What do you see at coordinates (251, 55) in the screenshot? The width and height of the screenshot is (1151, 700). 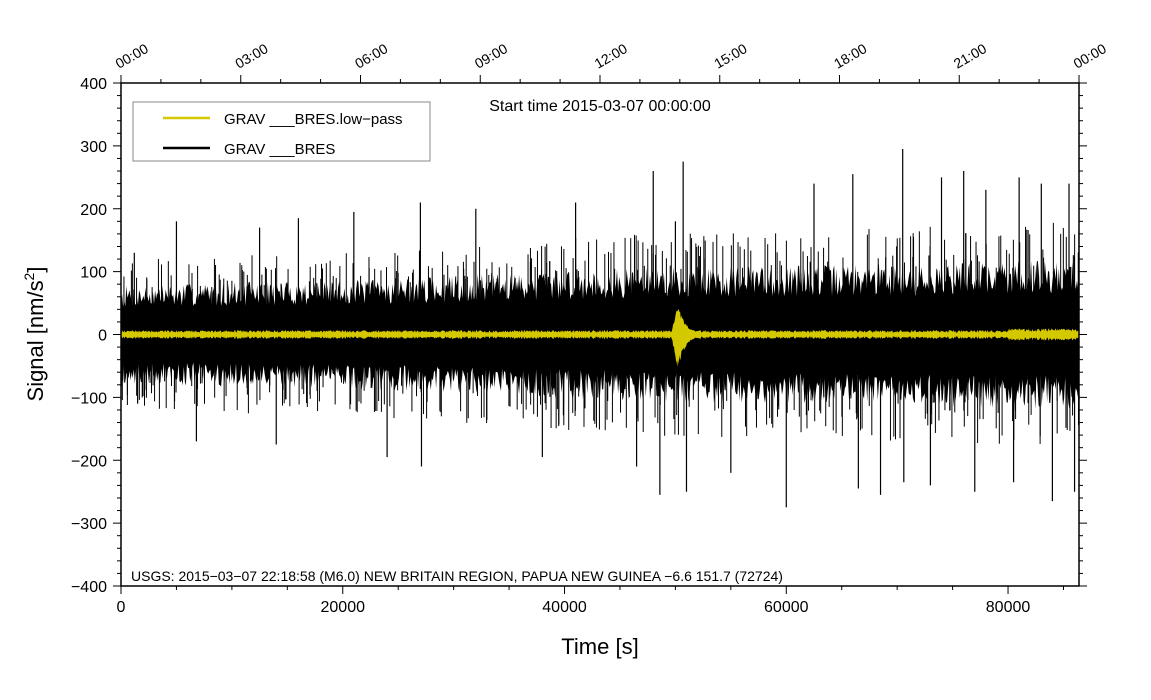 I see `top-time-label: 03:00` at bounding box center [251, 55].